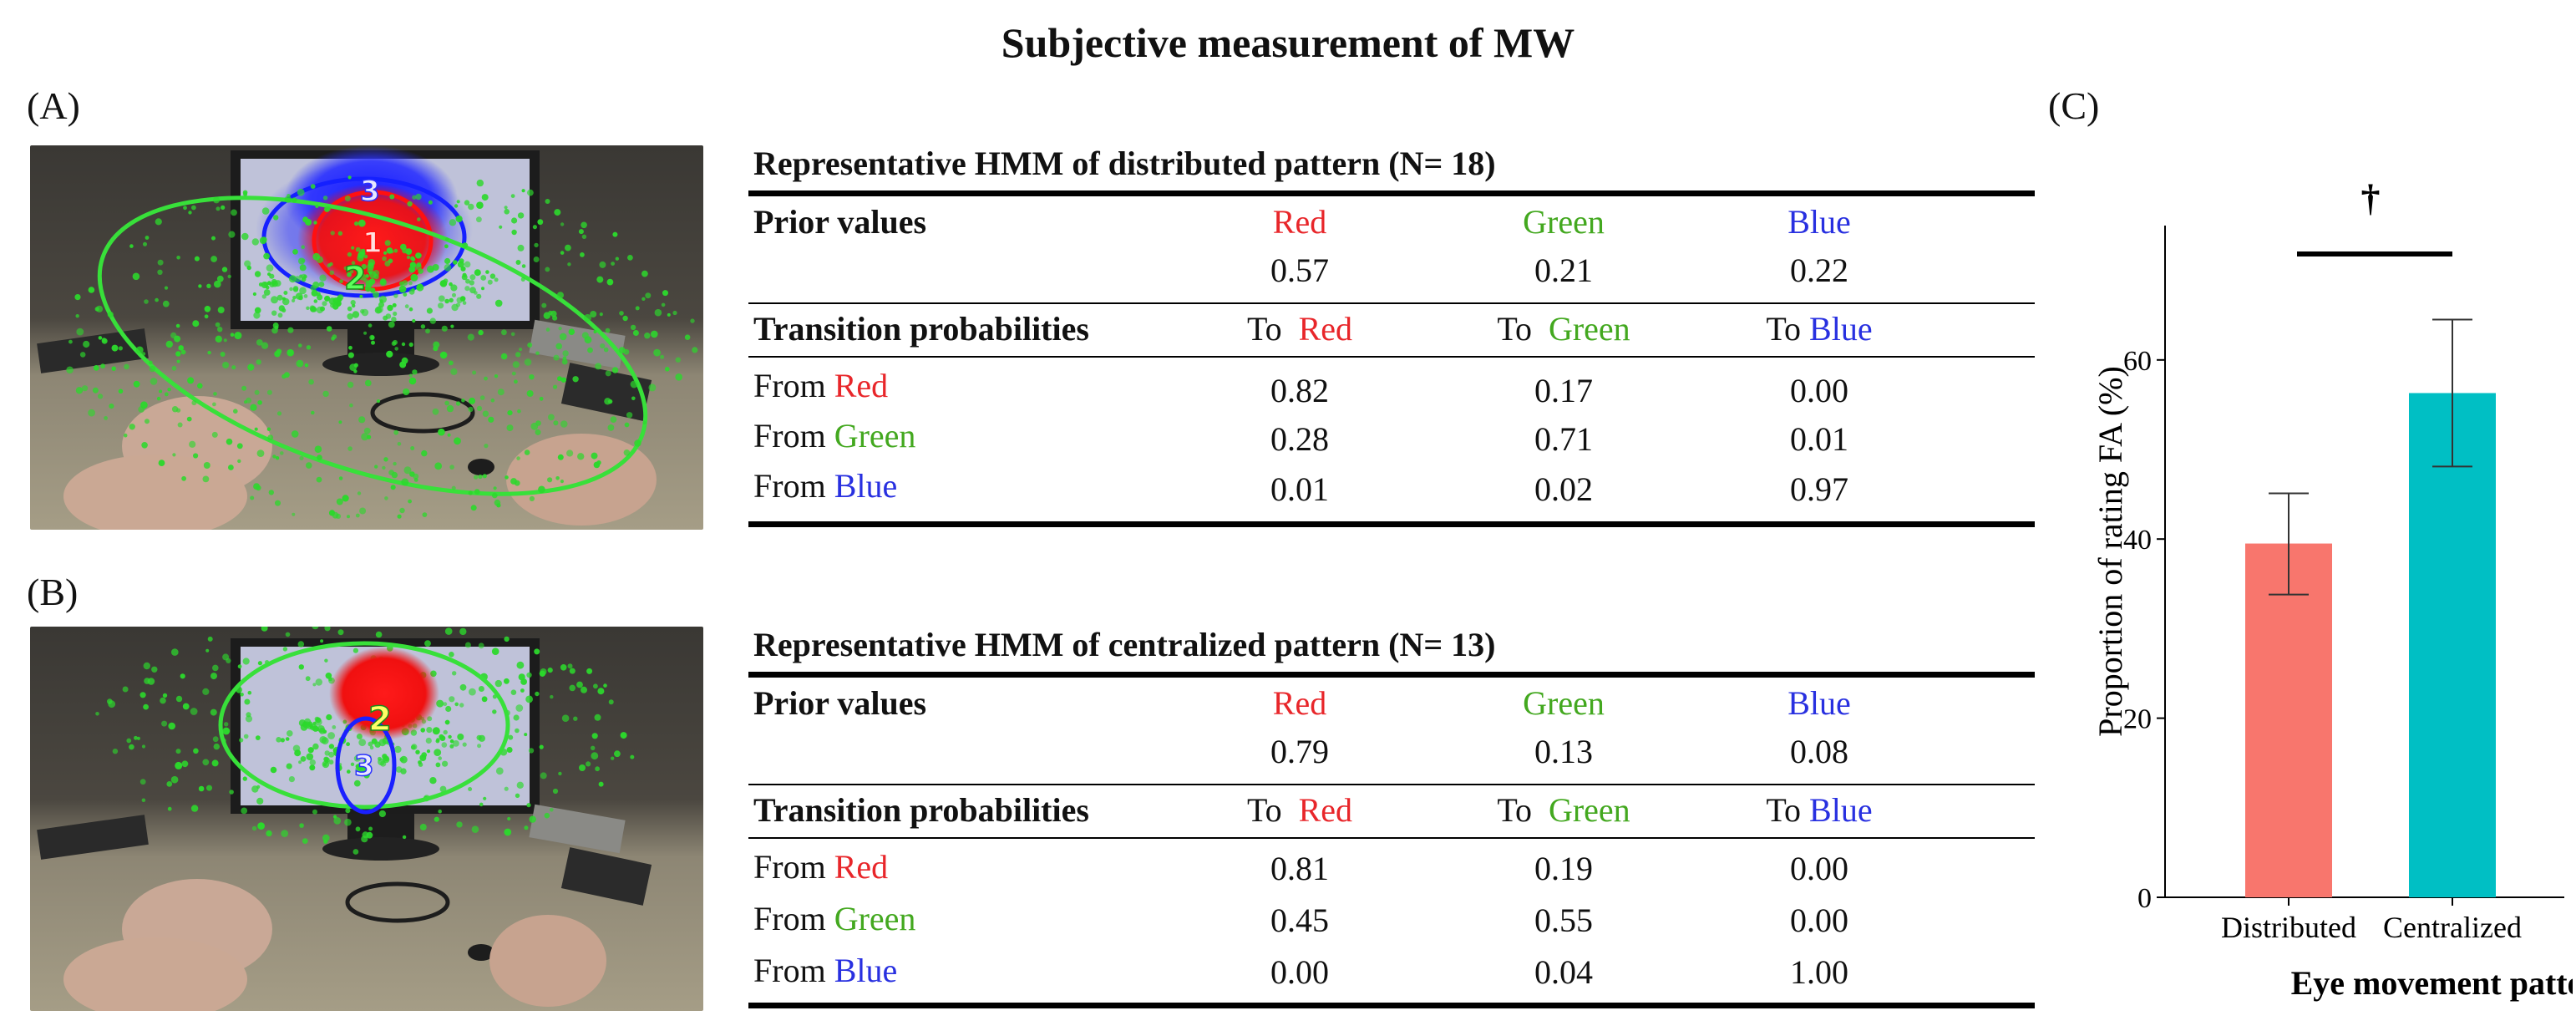 This screenshot has height=1036, width=2576. I want to click on header-green: Green, so click(1564, 703).